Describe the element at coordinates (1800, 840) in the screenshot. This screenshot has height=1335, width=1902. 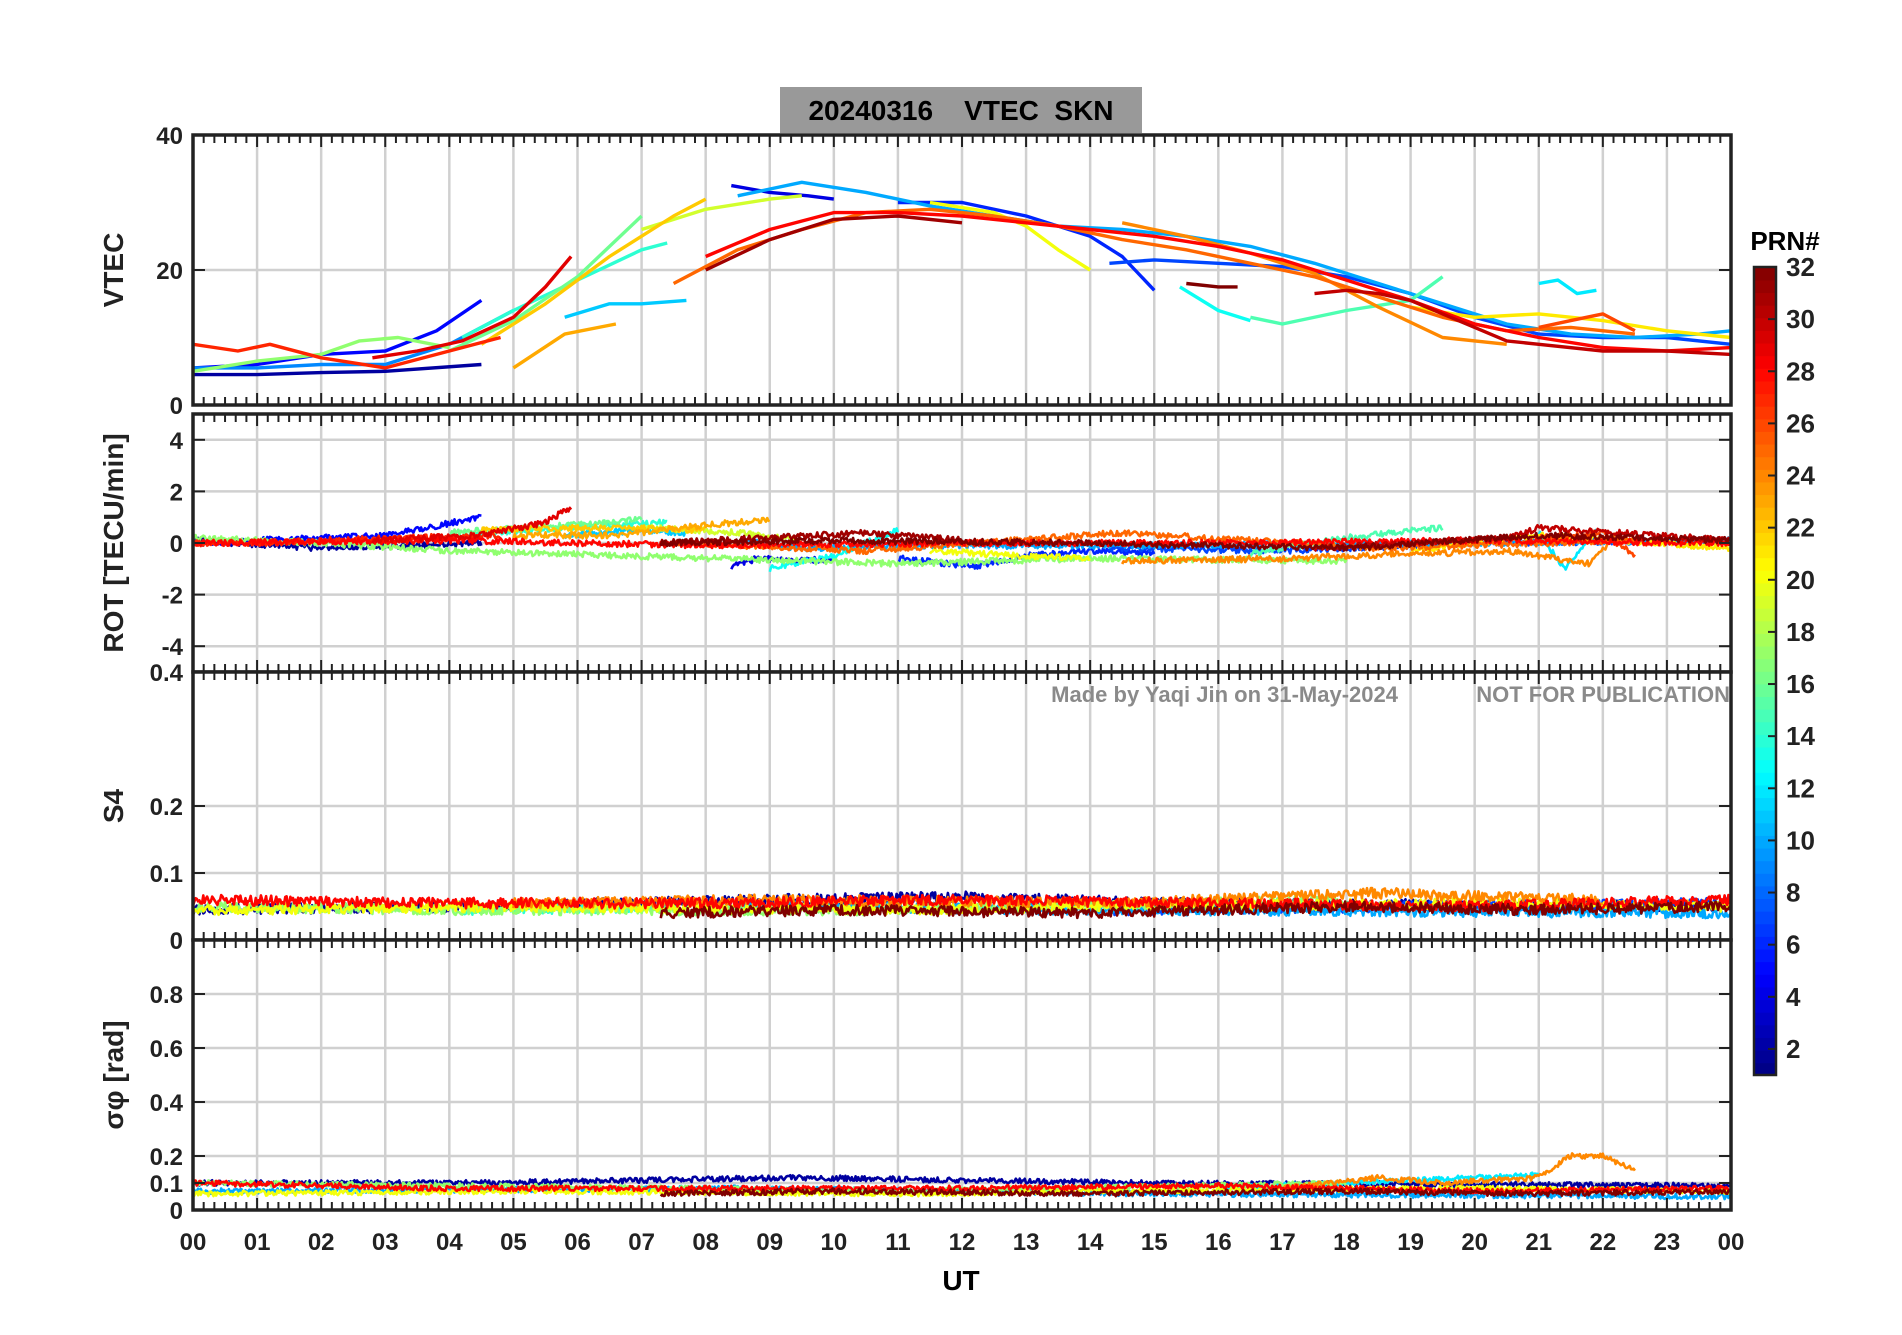
I see `colorbar-tick-label: 10` at that location.